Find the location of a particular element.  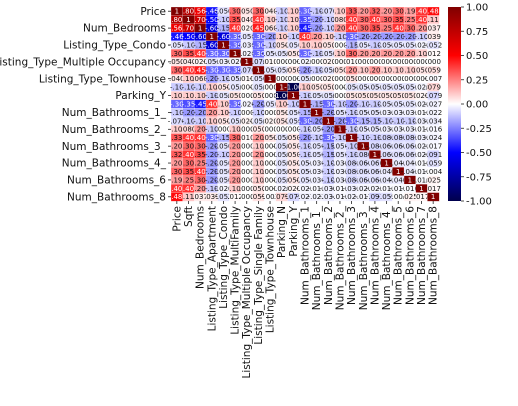

x-tick-label: Parking_Y is located at coordinates (294, 230).